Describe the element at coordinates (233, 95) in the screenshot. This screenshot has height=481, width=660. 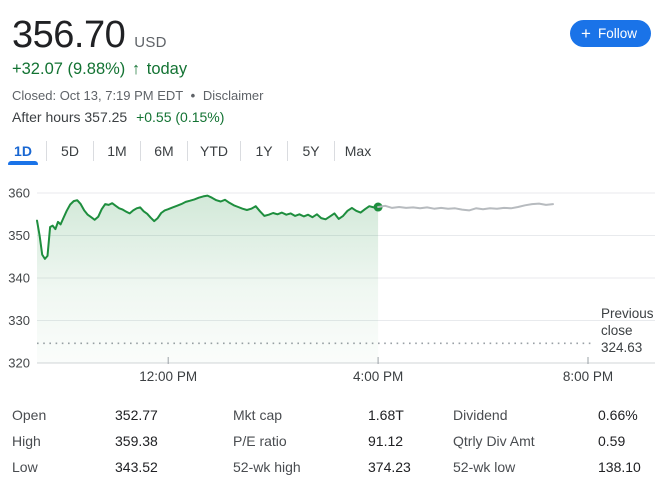
I see `disclaimer-link: Disclaimer` at that location.